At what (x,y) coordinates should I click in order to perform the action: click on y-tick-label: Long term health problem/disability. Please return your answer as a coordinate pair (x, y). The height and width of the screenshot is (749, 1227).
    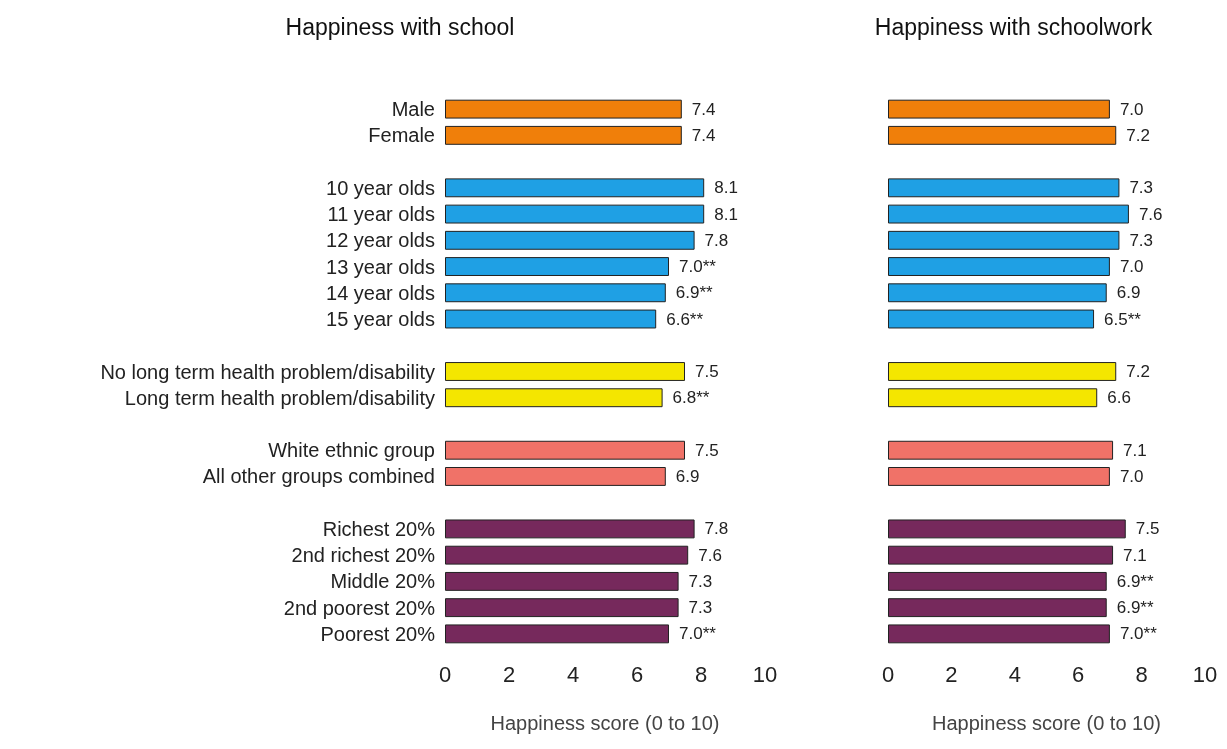
    Looking at the image, I should click on (279, 397).